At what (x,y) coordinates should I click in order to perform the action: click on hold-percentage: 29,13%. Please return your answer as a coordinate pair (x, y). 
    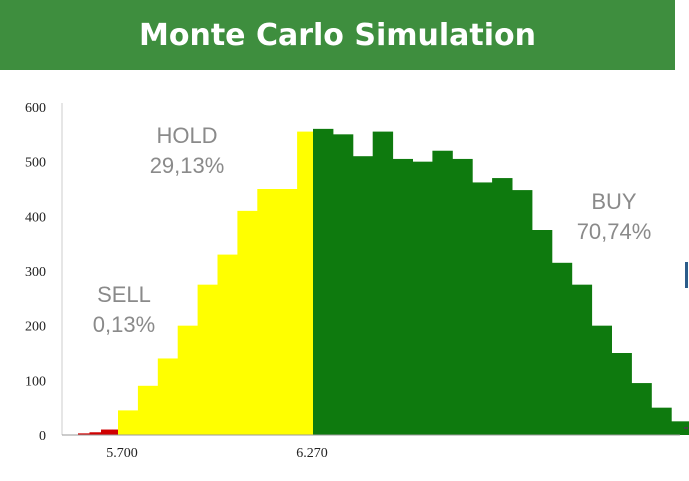
    Looking at the image, I should click on (187, 165).